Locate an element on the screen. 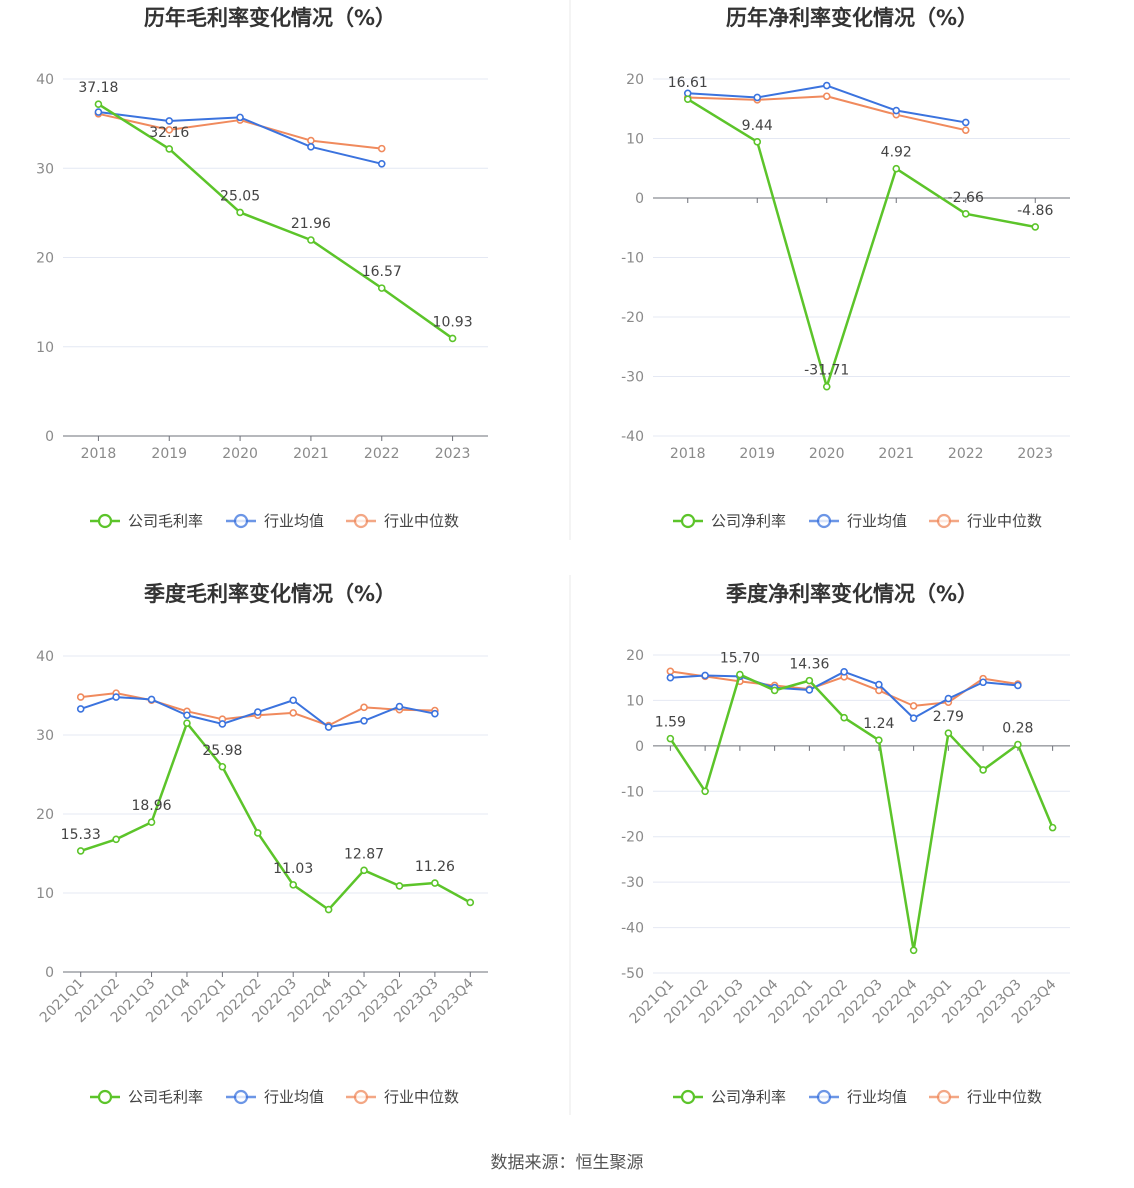 The width and height of the screenshot is (1134, 1188). legend-label: 公司毛利率 is located at coordinates (165, 521).